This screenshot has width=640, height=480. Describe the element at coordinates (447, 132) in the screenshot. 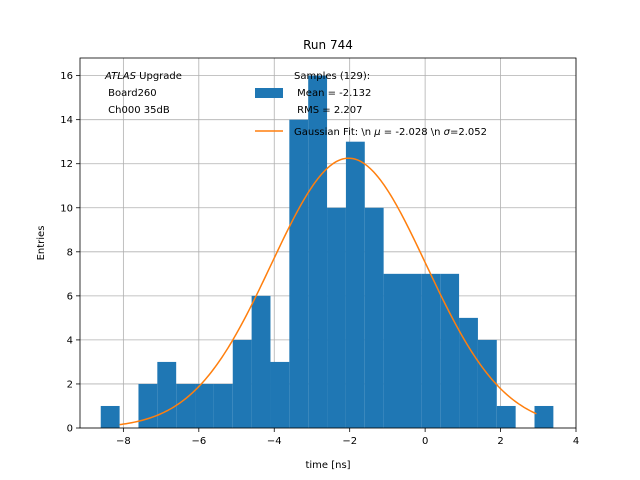

I see `legend-fit-sigma-symbol: σ` at that location.